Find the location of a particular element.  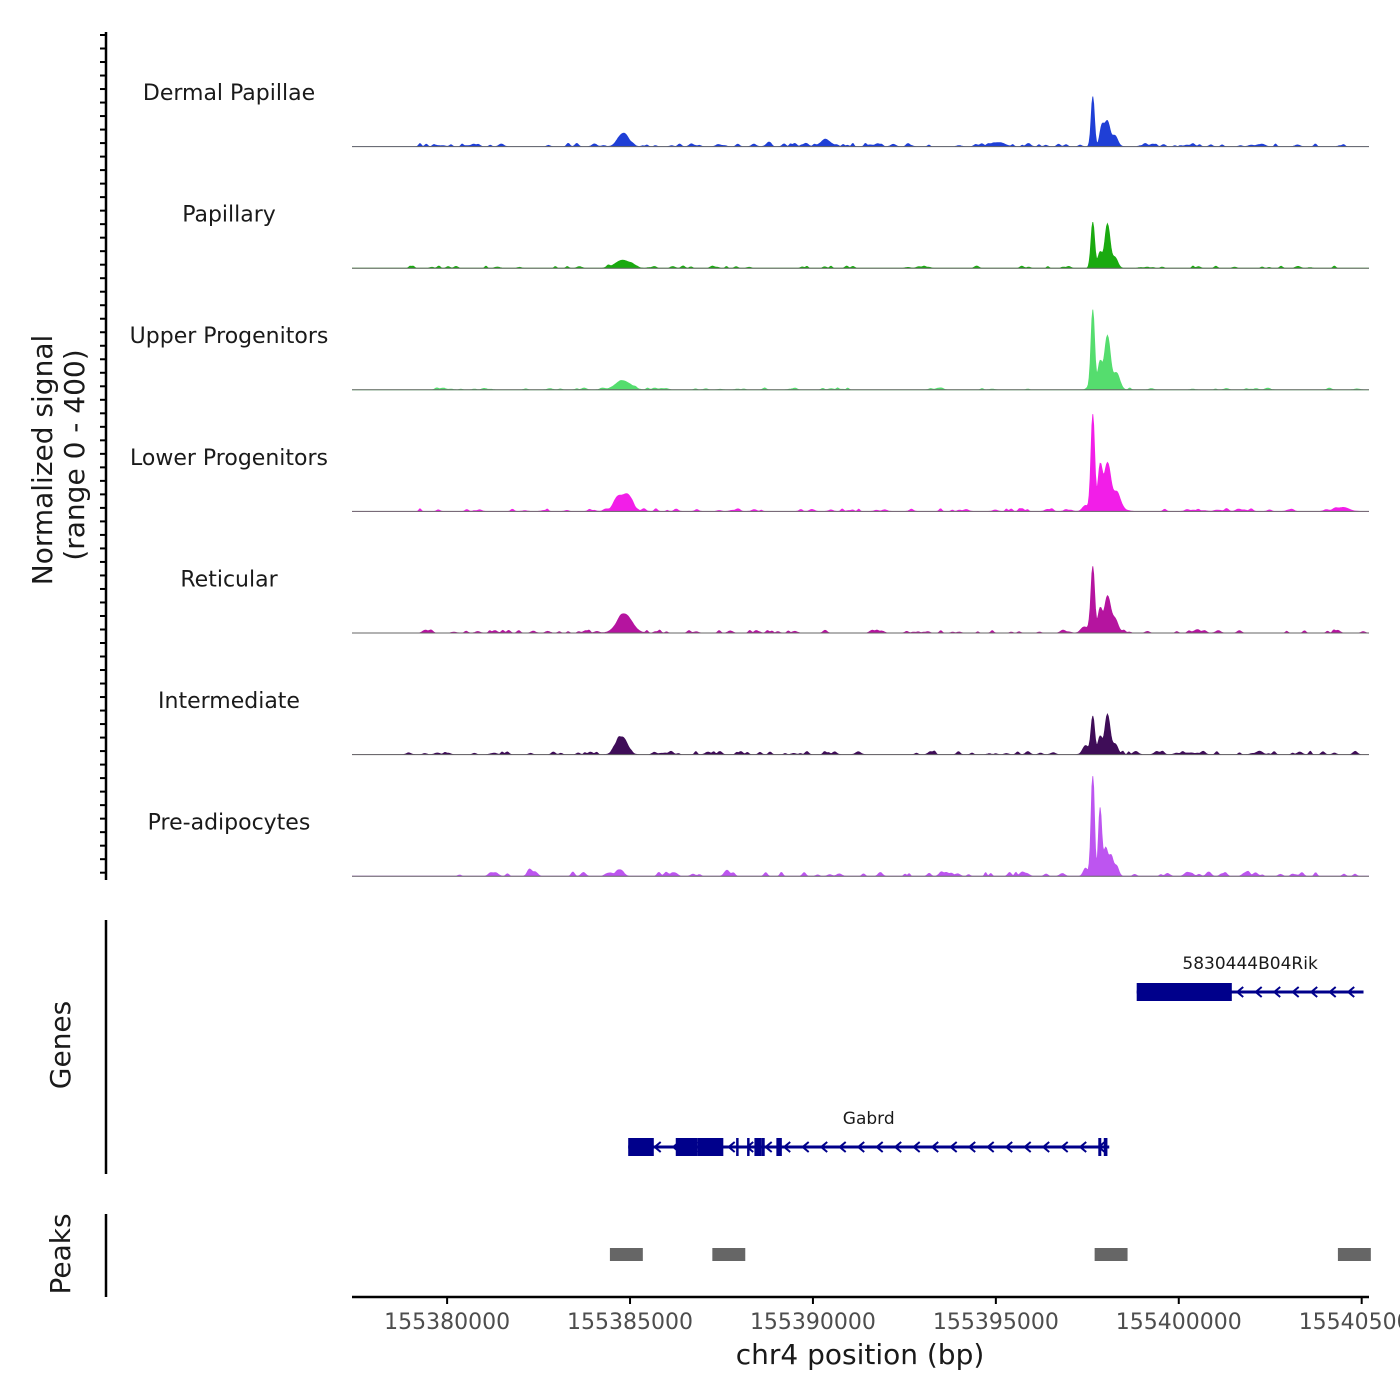

track-label: Upper Progenitors is located at coordinates (229, 336).